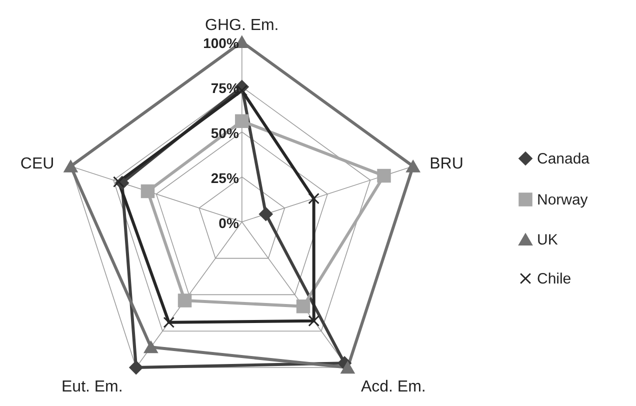 Image resolution: width=636 pixels, height=406 pixels. I want to click on legend-label: Chile, so click(554, 279).